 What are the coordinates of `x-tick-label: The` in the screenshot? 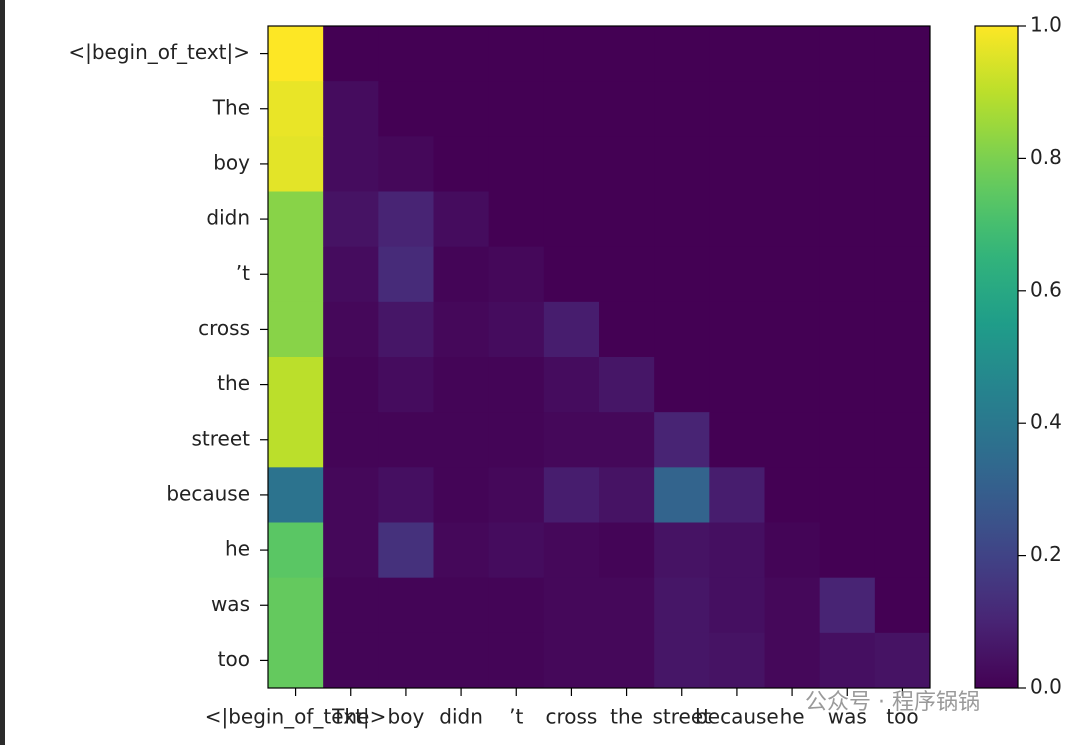 It's located at (350, 717).